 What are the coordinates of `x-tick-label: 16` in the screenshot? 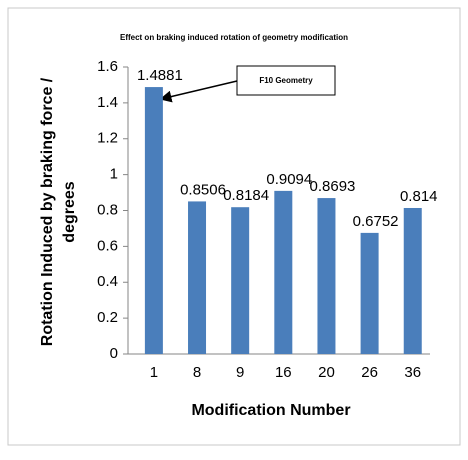 It's located at (283, 372).